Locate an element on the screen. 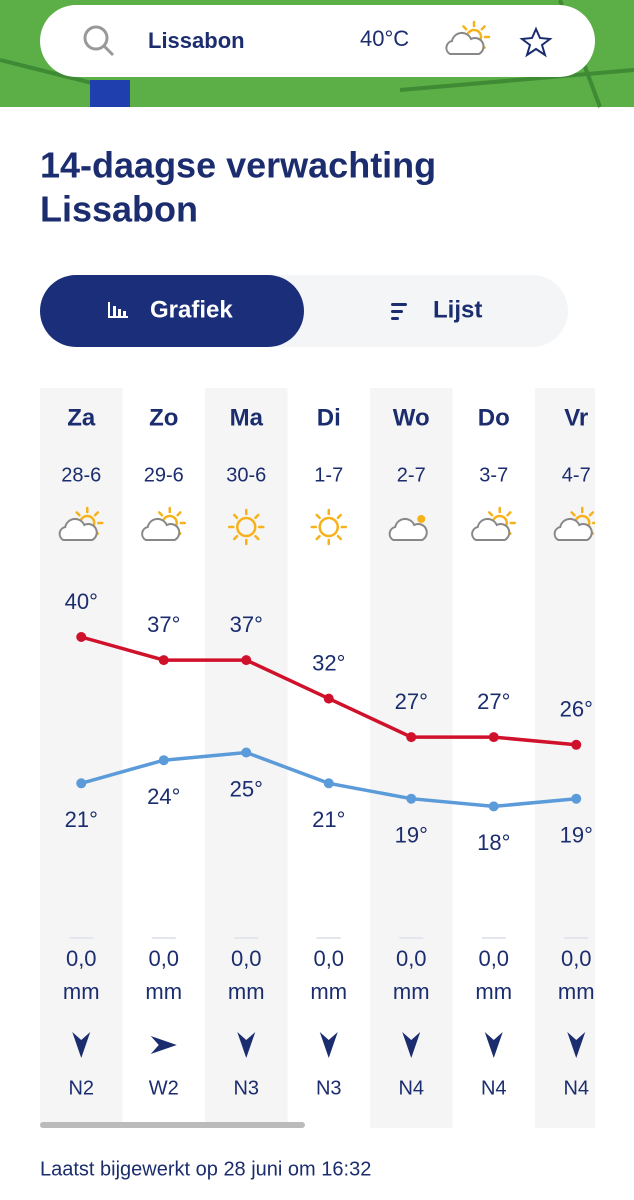 The width and height of the screenshot is (634, 1200). tab-label: Lijst is located at coordinates (457, 309).